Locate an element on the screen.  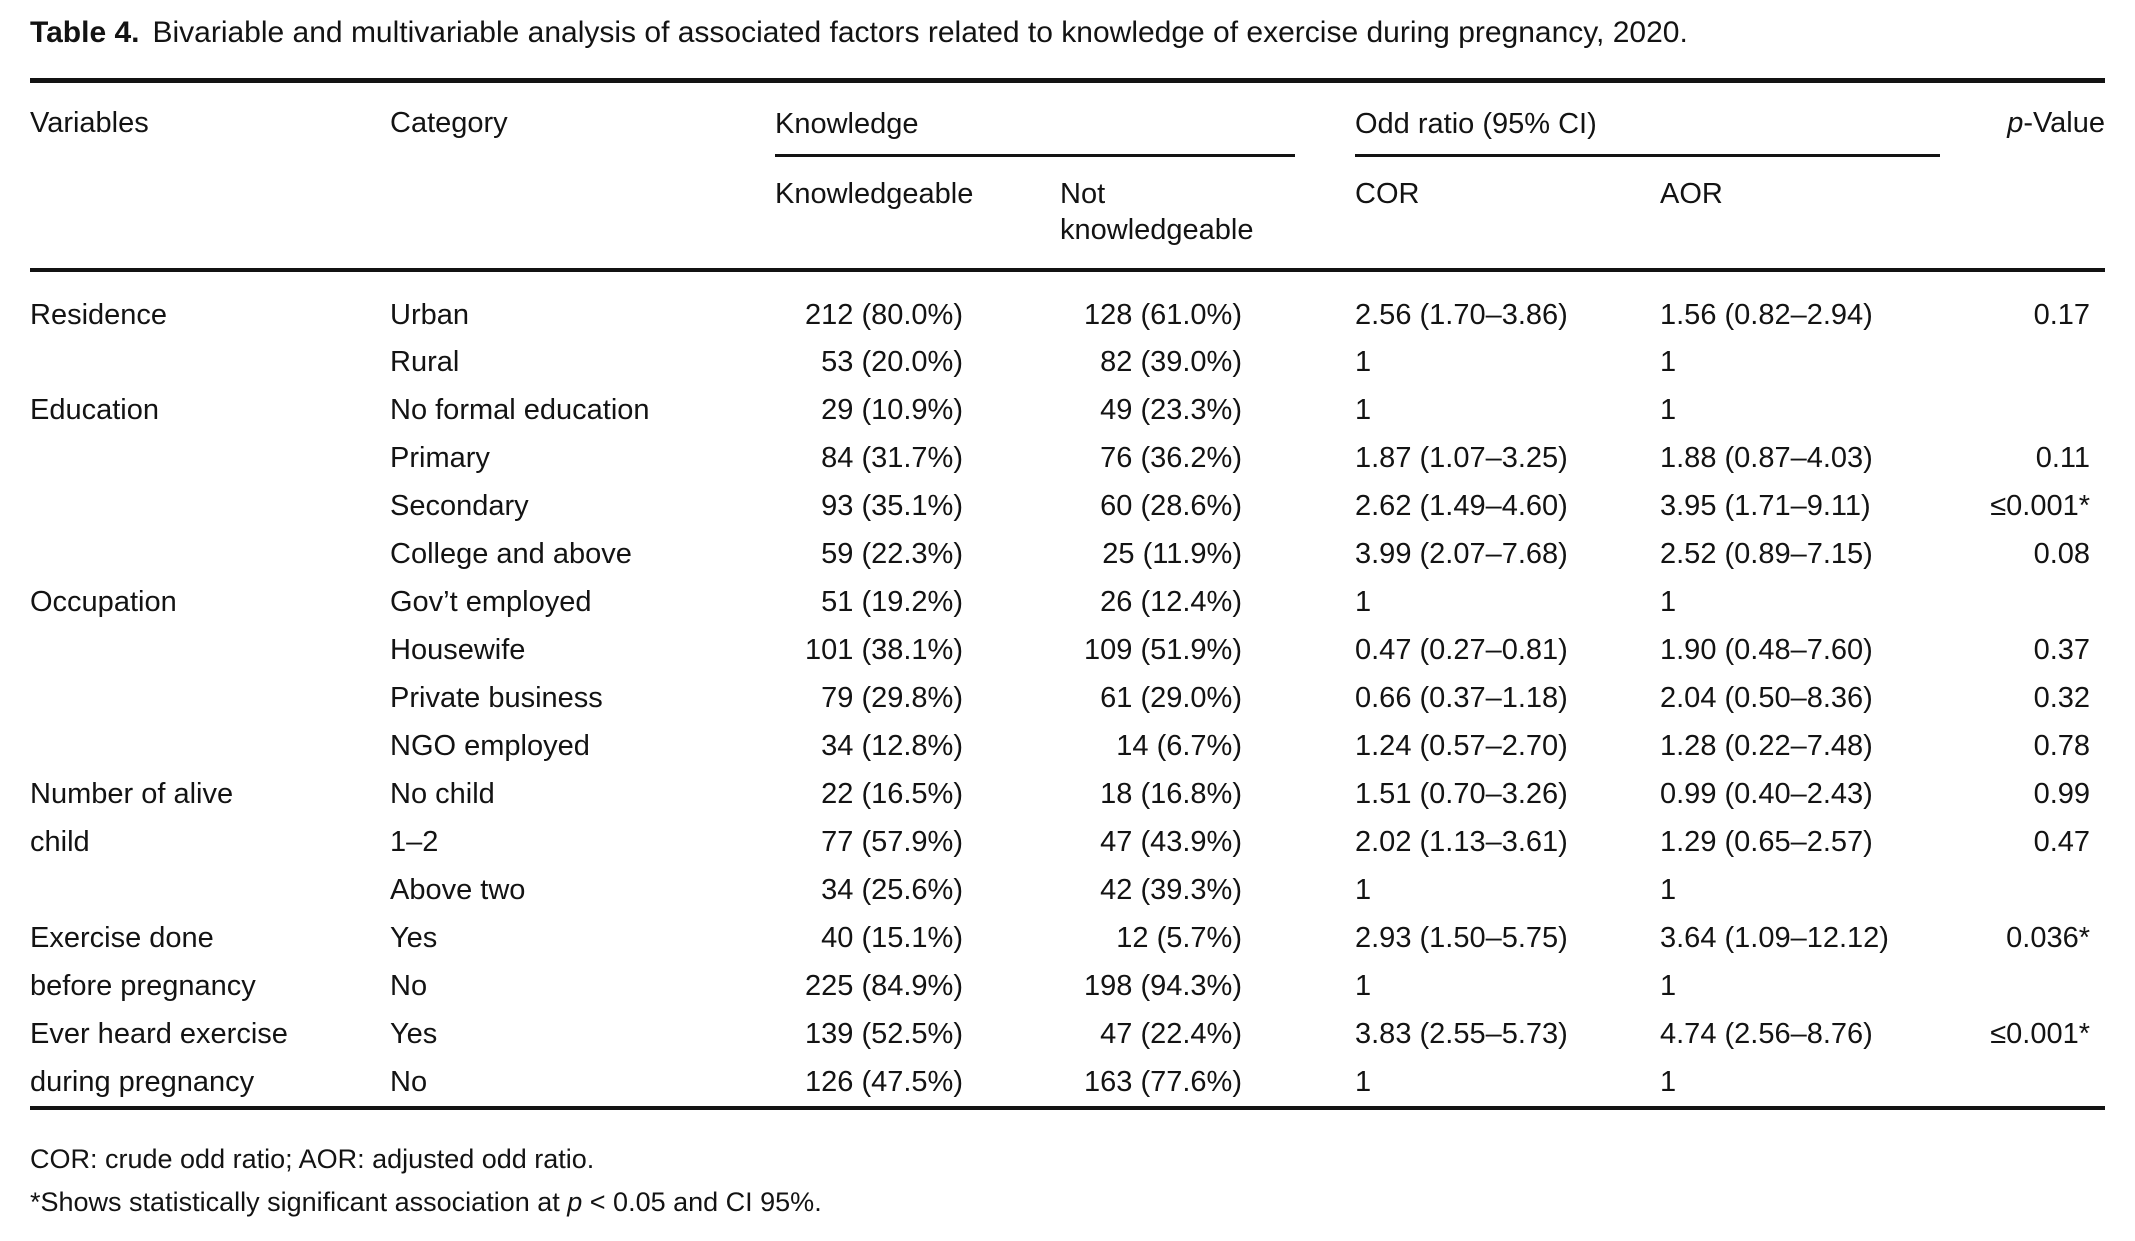
cell-p-value: 0.99 is located at coordinates (2062, 793).